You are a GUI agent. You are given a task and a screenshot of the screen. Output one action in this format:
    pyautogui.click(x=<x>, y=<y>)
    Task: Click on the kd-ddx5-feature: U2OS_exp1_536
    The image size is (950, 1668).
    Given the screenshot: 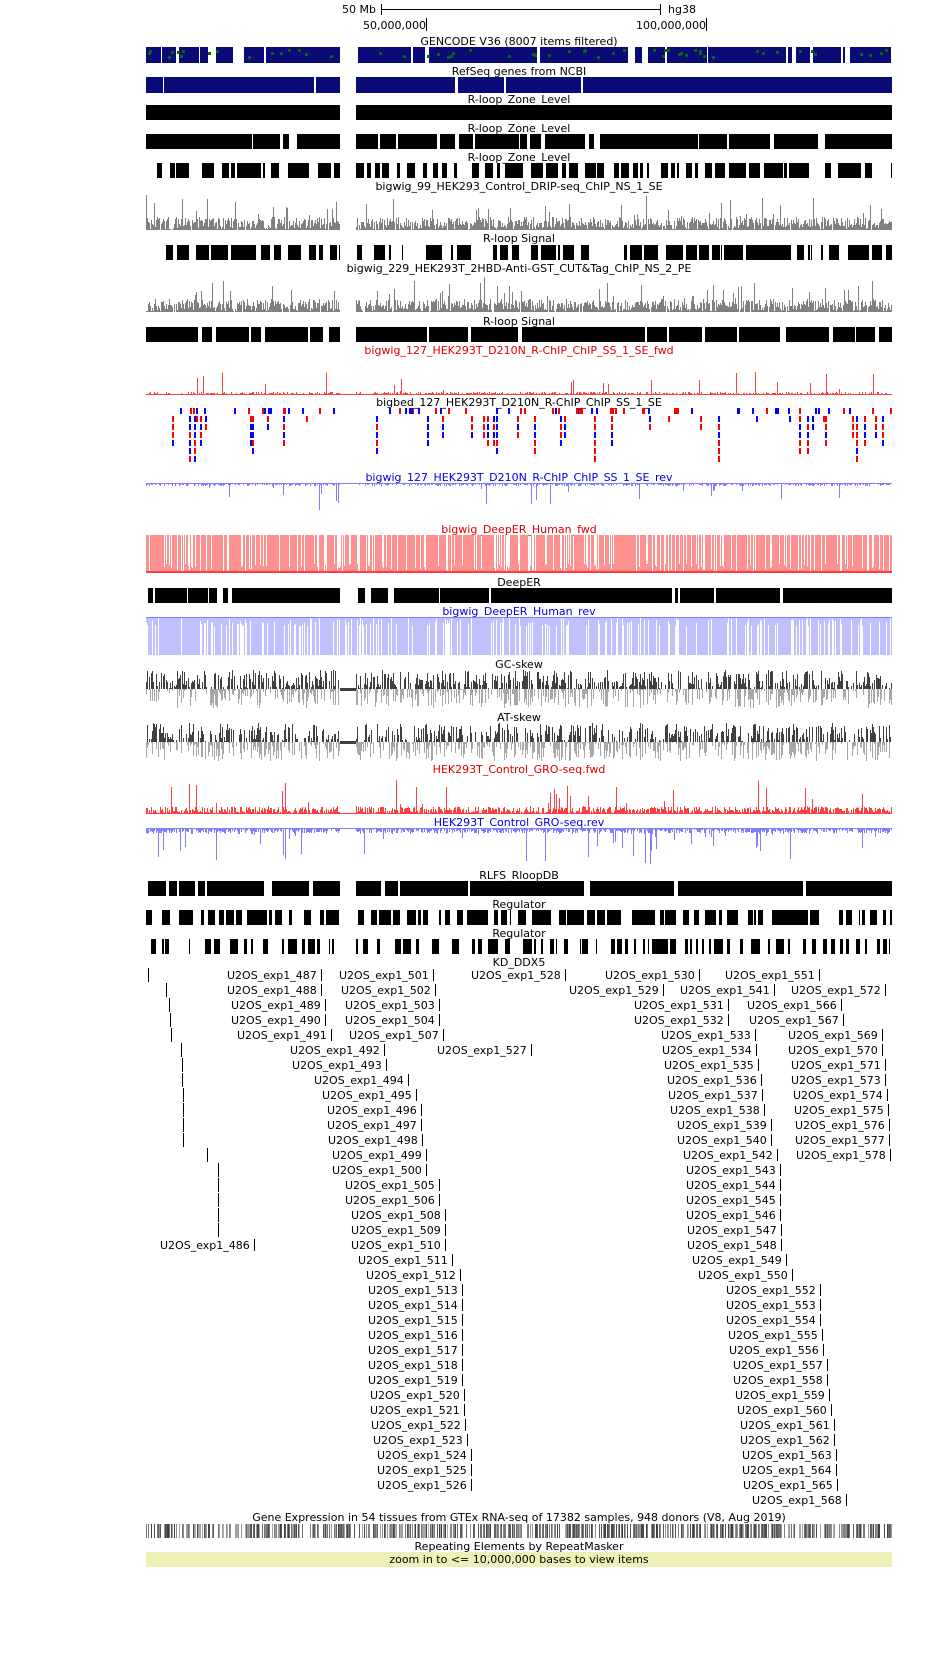 What is the action you would take?
    pyautogui.click(x=714, y=1080)
    